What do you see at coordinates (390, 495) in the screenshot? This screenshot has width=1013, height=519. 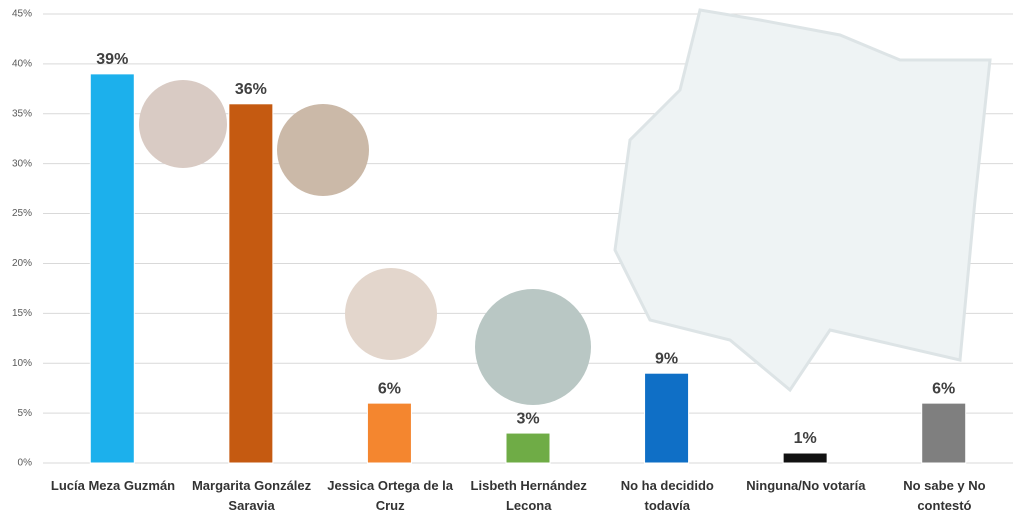 I see `x-tick-label: Jessica Ortega de la Cruz` at bounding box center [390, 495].